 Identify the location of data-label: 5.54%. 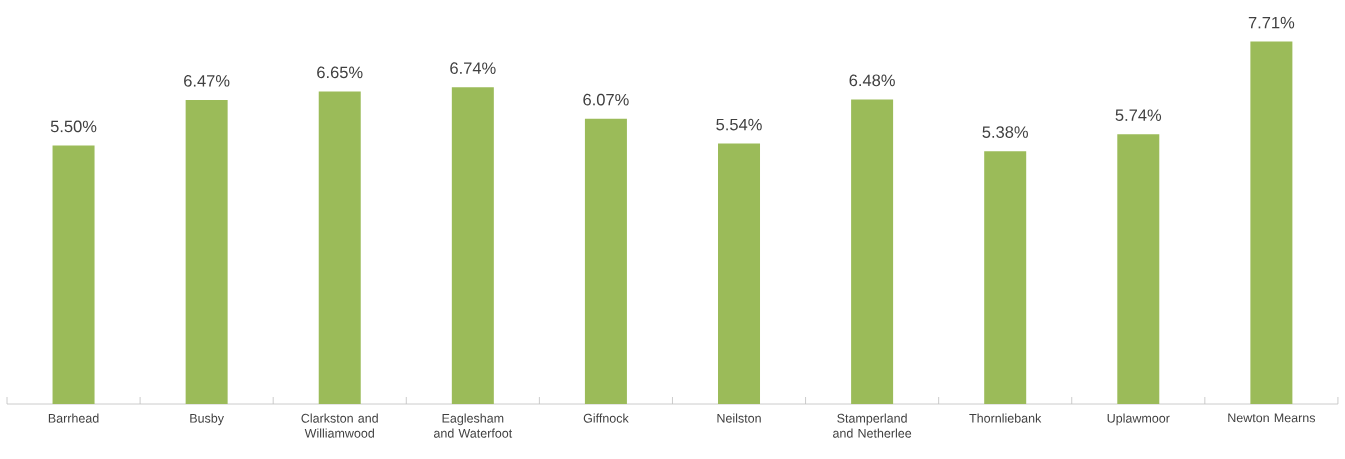
(739, 124).